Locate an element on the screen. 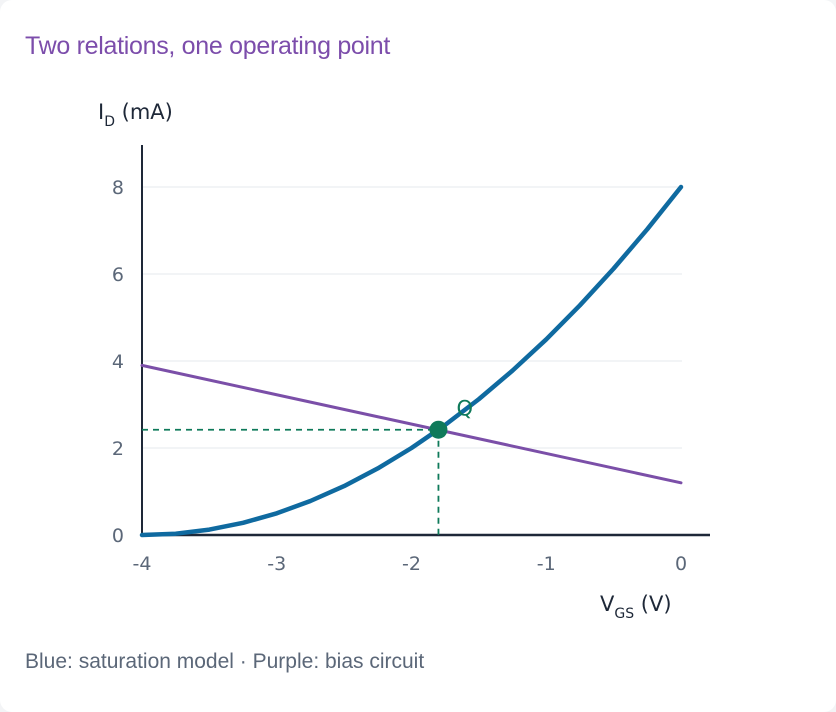 The image size is (836, 712). chart-title: Two relations, one operating point is located at coordinates (208, 46).